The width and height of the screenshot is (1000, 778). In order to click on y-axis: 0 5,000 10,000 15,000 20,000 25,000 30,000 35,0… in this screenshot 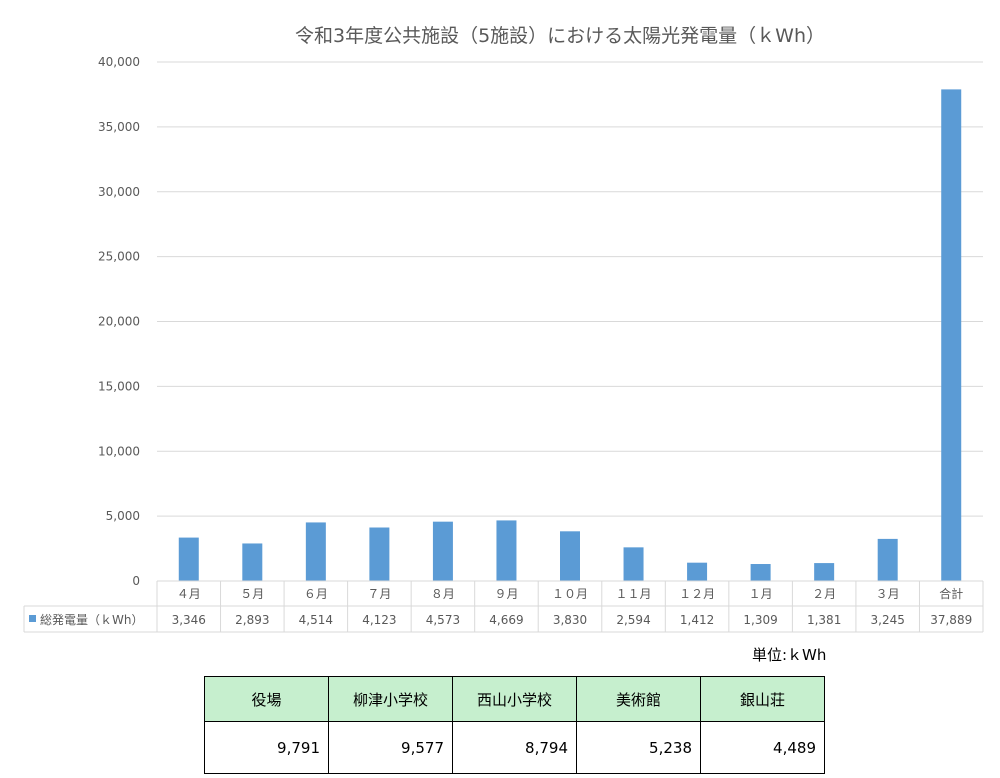, I will do `click(119, 321)`.